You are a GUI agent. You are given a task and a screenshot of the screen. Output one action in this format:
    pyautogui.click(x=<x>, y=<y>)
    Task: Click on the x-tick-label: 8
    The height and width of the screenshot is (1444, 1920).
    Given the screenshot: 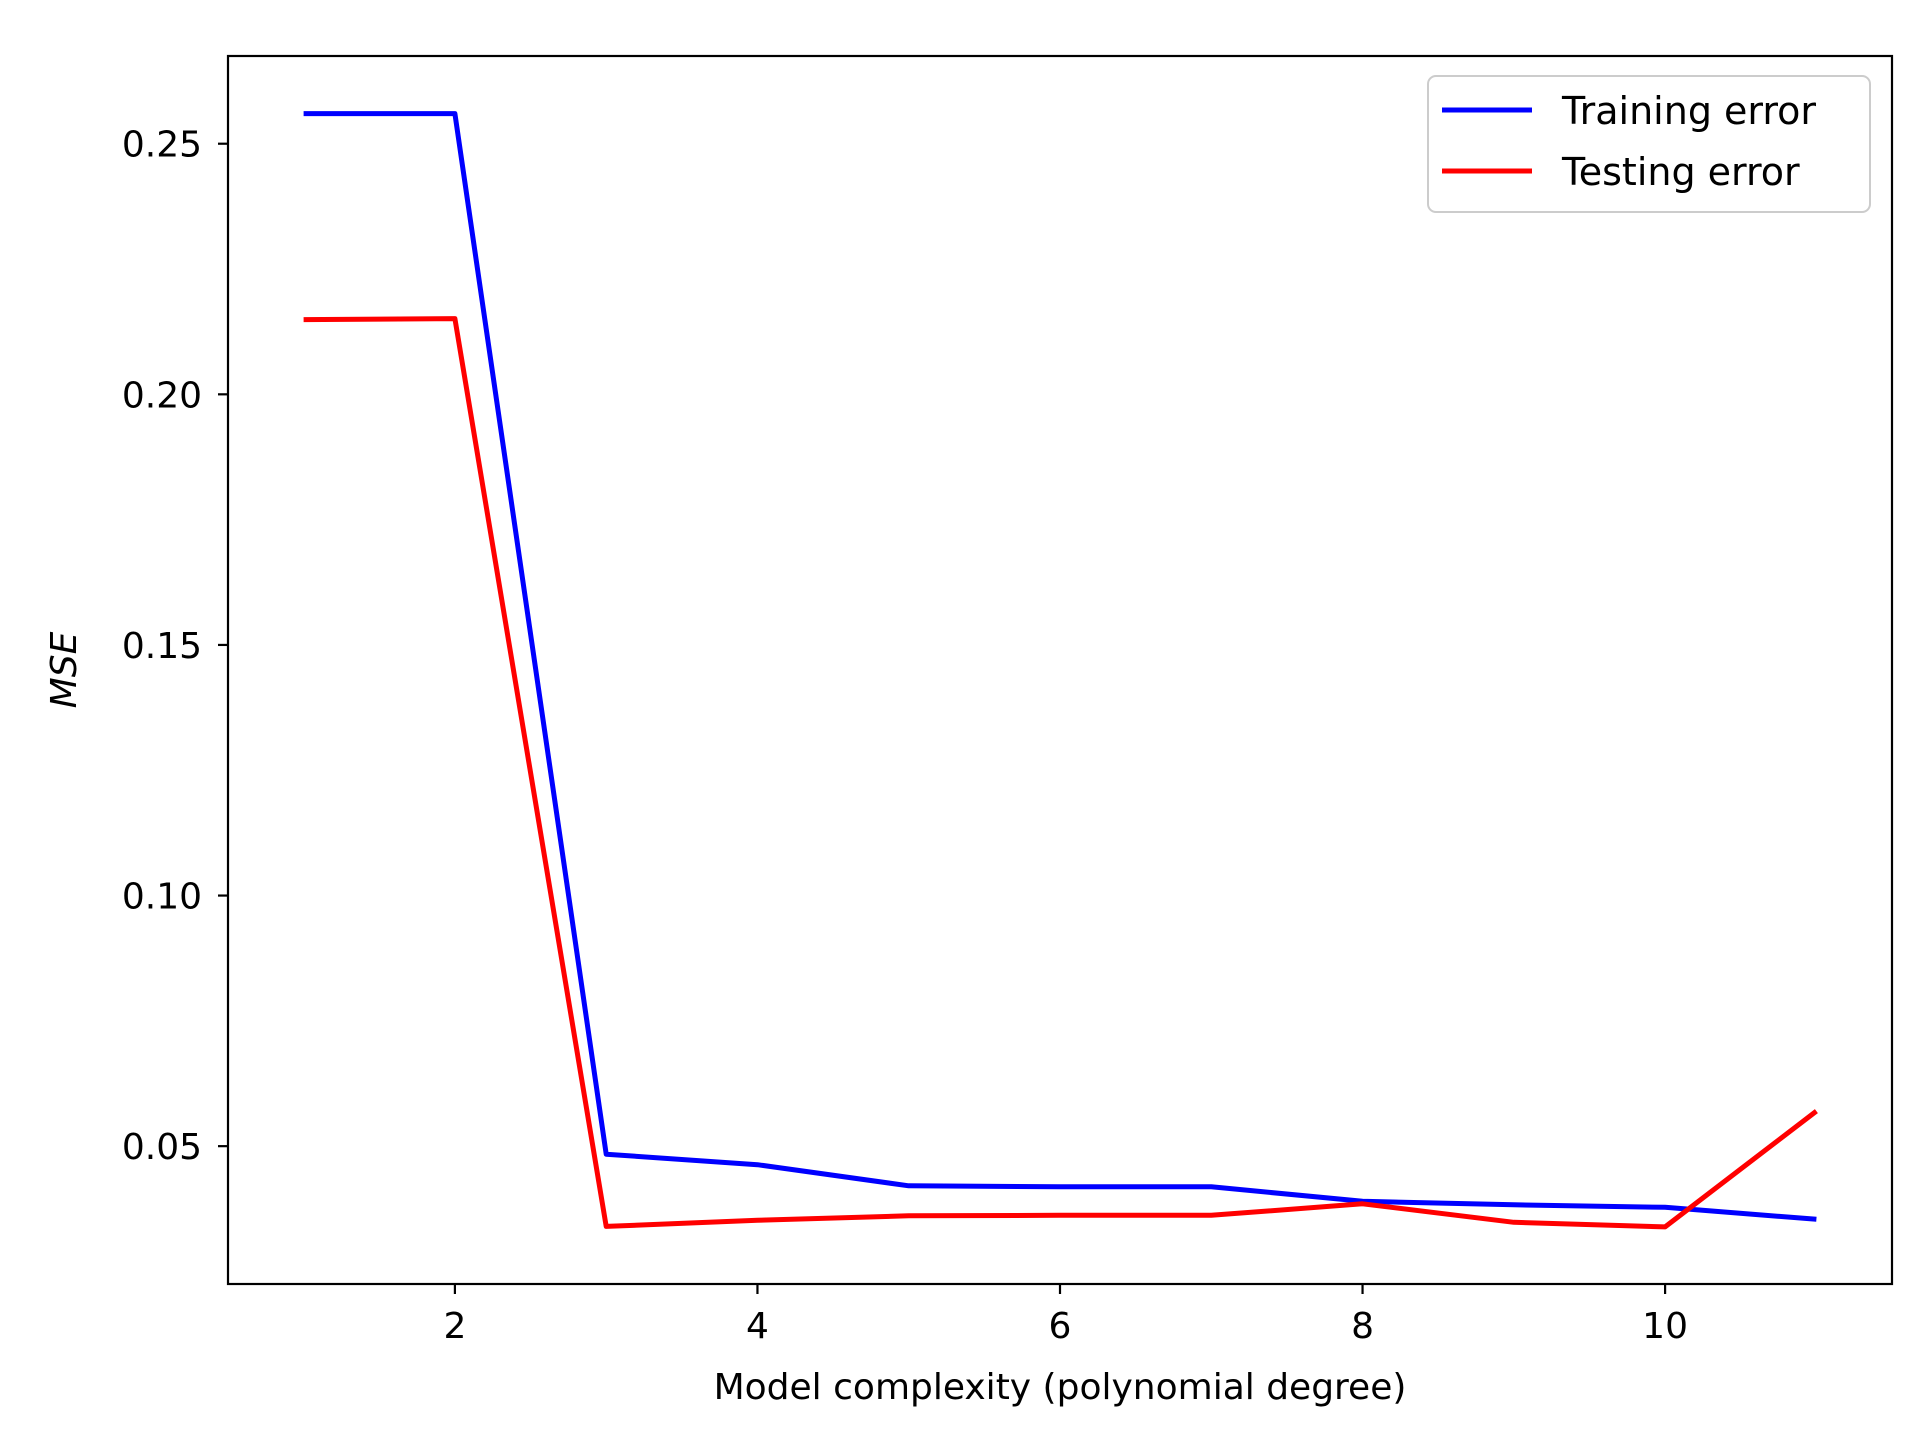 What is the action you would take?
    pyautogui.click(x=1362, y=1326)
    